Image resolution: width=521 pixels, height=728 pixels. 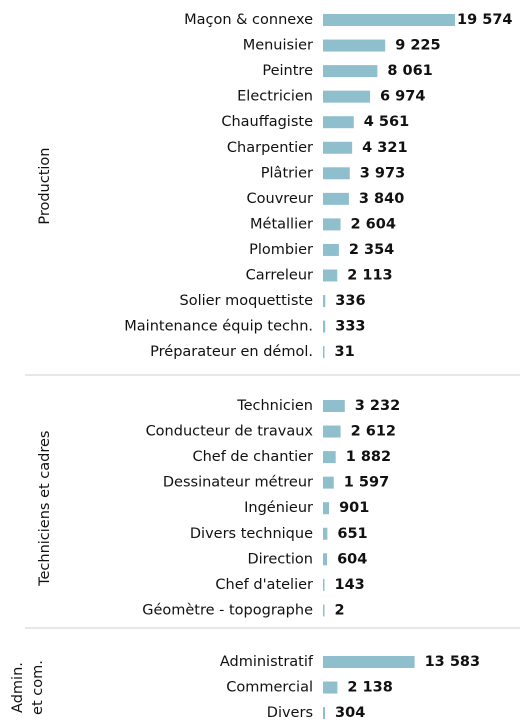 I want to click on value-label: 9 225, so click(x=417, y=46).